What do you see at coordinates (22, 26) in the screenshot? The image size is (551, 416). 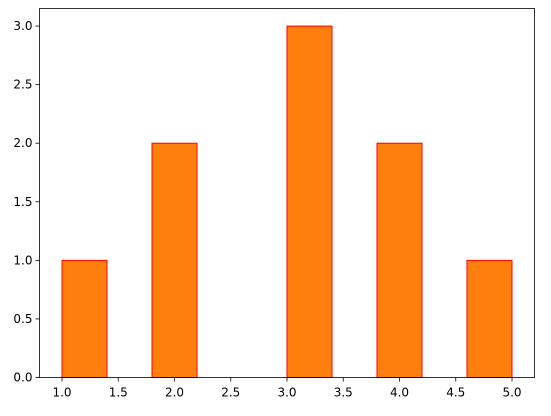 I see `y-tick-label: 3.0` at bounding box center [22, 26].